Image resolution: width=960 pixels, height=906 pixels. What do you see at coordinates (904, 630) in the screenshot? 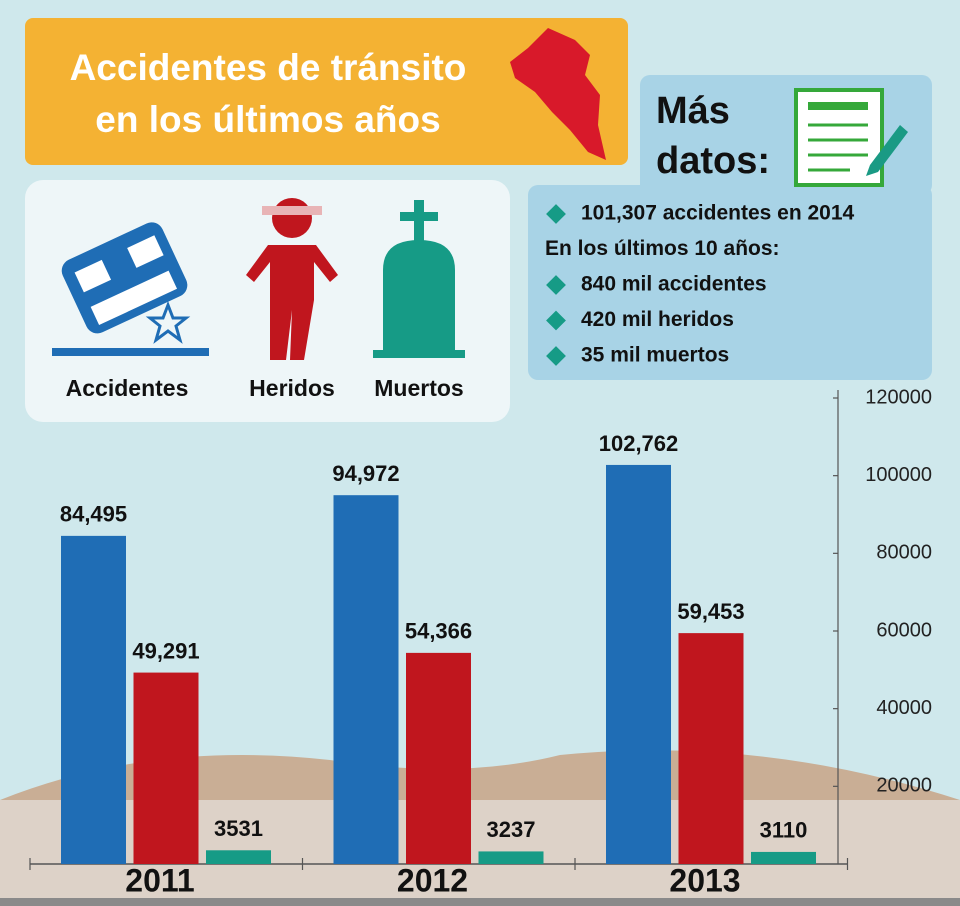
I see `y-tick-label: 60000` at bounding box center [904, 630].